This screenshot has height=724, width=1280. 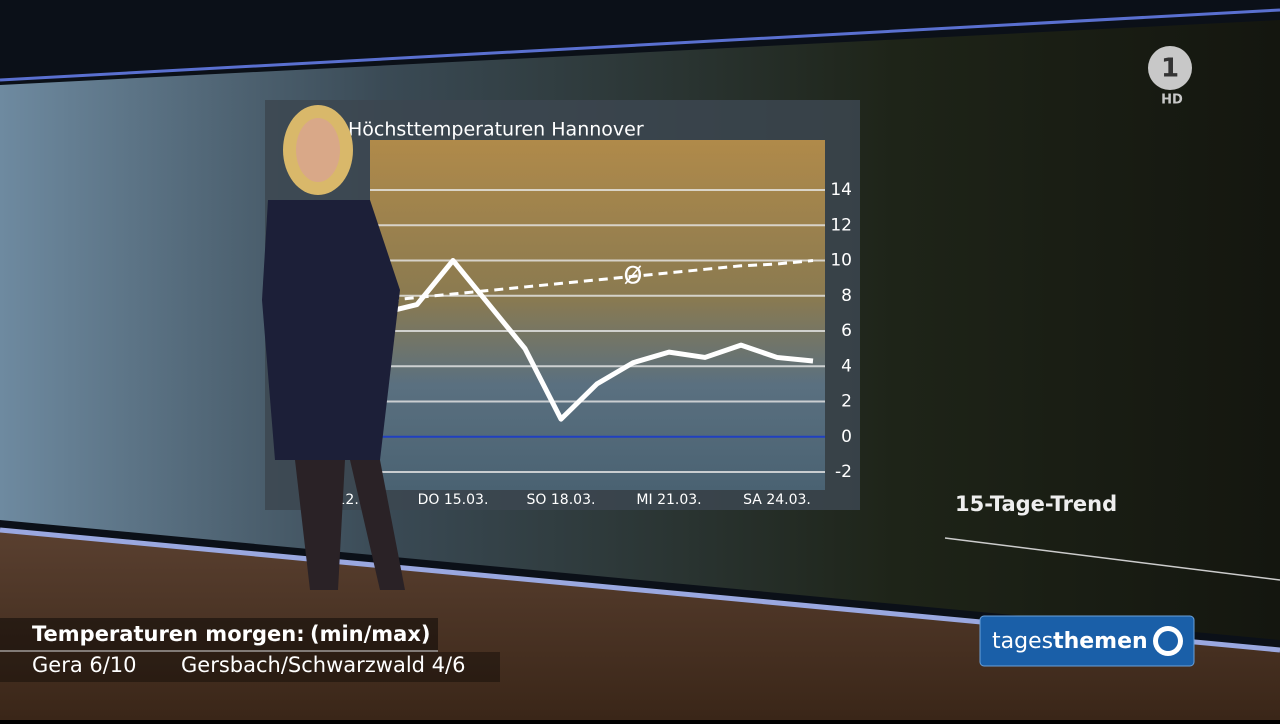 What do you see at coordinates (370, 634) in the screenshot?
I see `lower-third-unit: (min/max)` at bounding box center [370, 634].